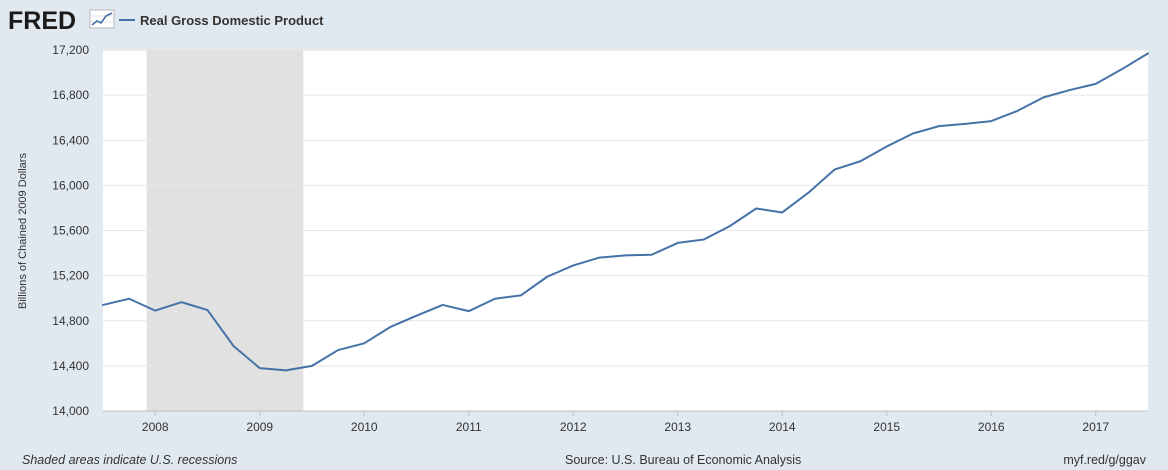 This screenshot has width=1168, height=470. I want to click on x-tick-label: 2009, so click(259, 427).